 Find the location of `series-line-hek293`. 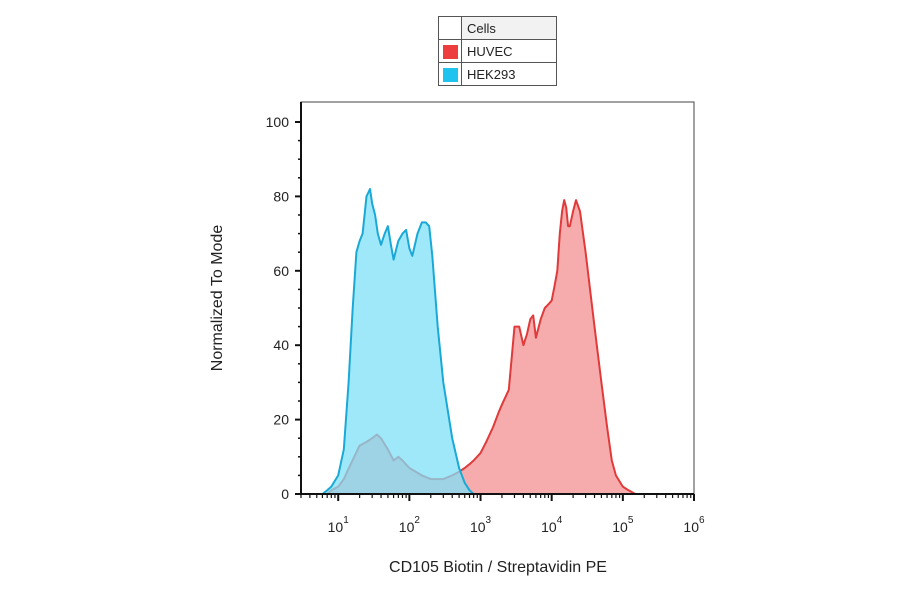

series-line-hek293 is located at coordinates (391, 341).